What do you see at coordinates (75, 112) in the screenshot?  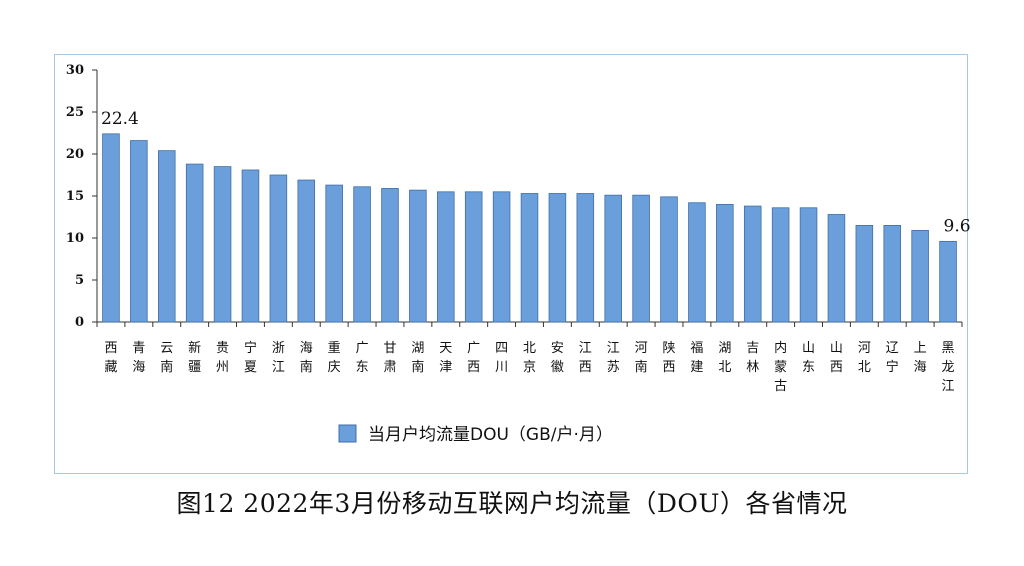 I see `y-tick-label: 25` at bounding box center [75, 112].